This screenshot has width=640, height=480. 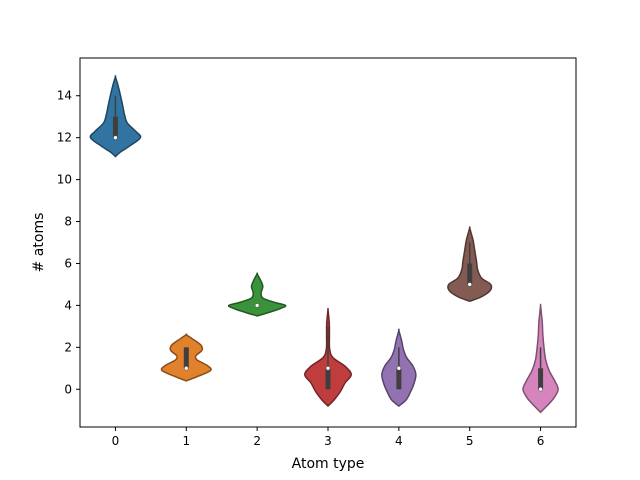 I want to click on x-tick-label: 6, so click(x=541, y=441).